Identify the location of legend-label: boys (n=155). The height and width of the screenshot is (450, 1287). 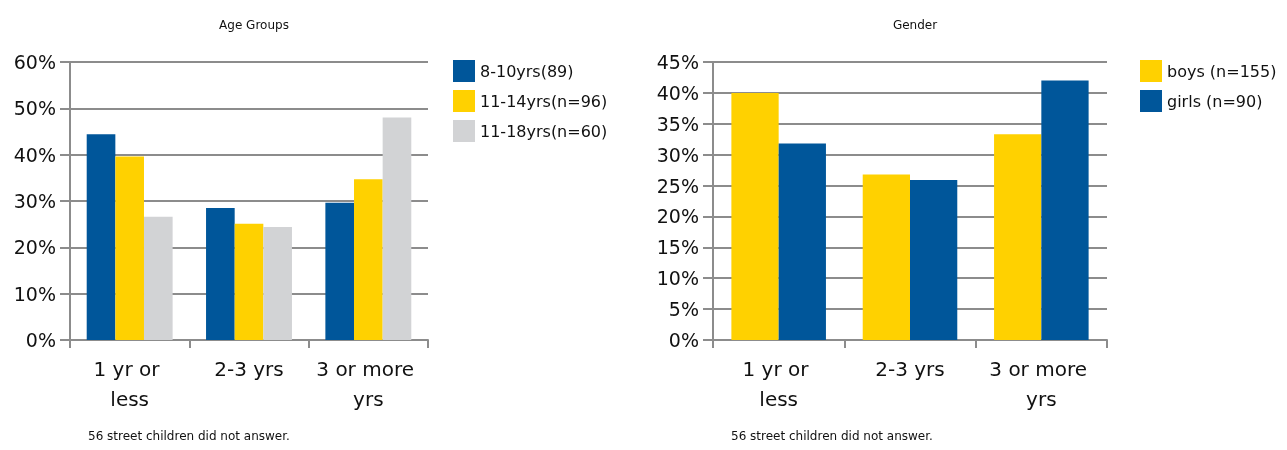
(1222, 71).